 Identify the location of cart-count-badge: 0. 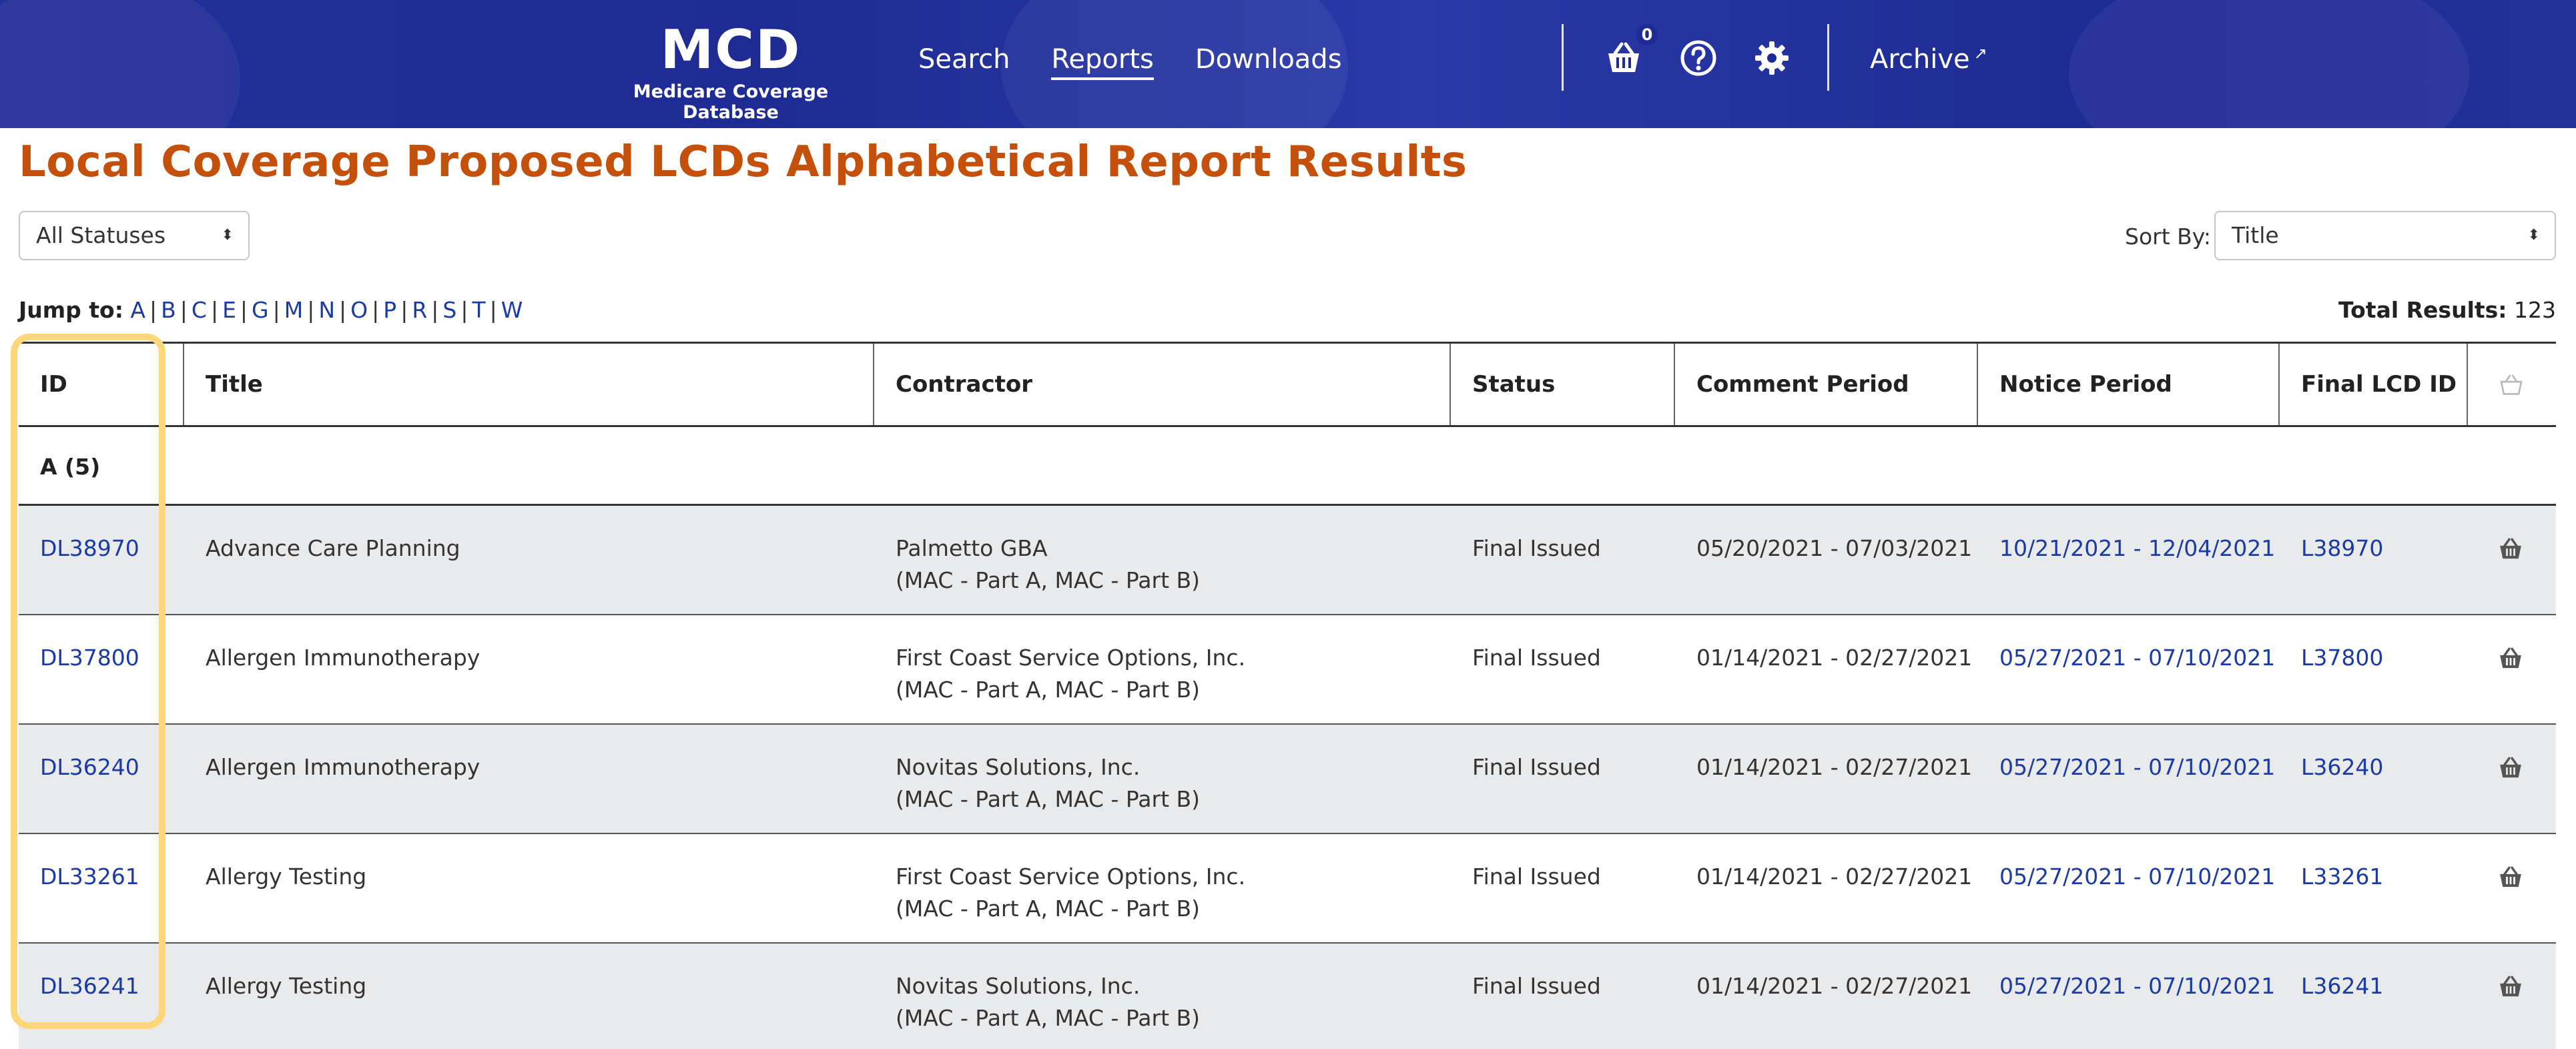
(1647, 34).